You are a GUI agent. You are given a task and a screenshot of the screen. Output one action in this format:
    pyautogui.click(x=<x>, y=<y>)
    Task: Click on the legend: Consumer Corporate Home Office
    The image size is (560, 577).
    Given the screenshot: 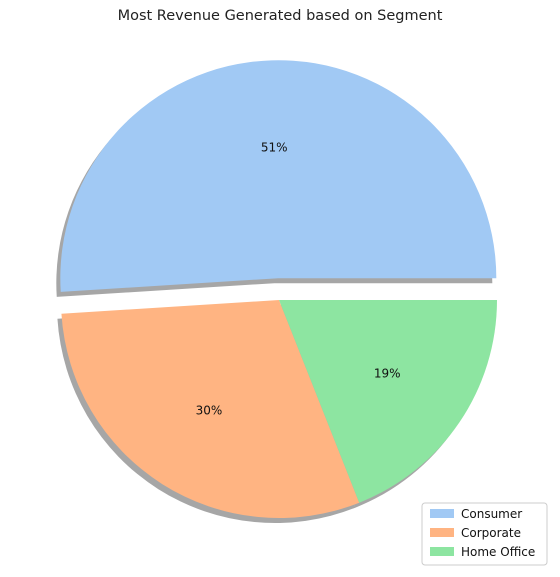 What is the action you would take?
    pyautogui.click(x=484, y=534)
    